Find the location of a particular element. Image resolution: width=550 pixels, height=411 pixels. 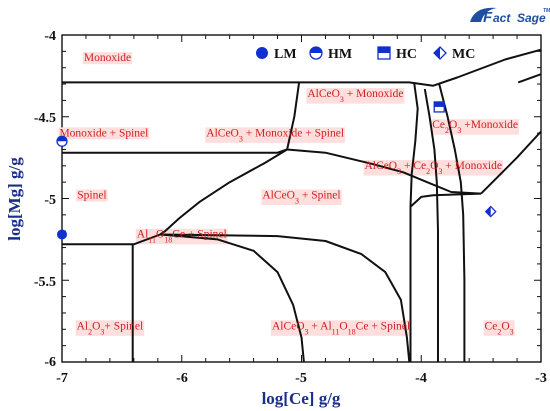

svg-text: F is located at coordinates (488, 17).